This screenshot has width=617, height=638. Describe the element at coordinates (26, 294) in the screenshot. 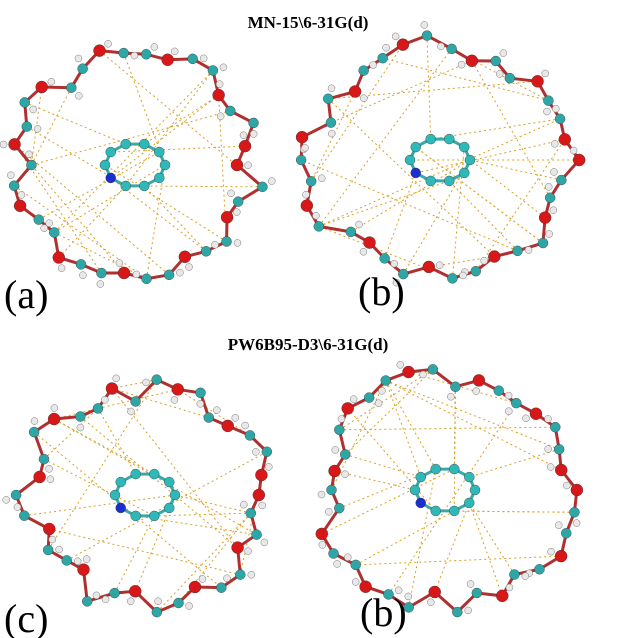

I see `panel-label: (a)` at that location.